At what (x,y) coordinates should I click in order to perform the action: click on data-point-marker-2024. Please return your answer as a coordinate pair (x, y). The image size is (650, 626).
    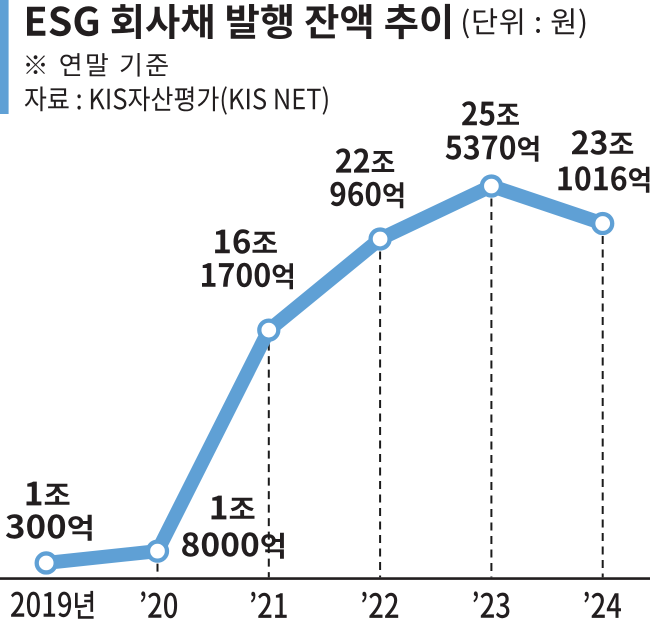
    Looking at the image, I should click on (603, 223).